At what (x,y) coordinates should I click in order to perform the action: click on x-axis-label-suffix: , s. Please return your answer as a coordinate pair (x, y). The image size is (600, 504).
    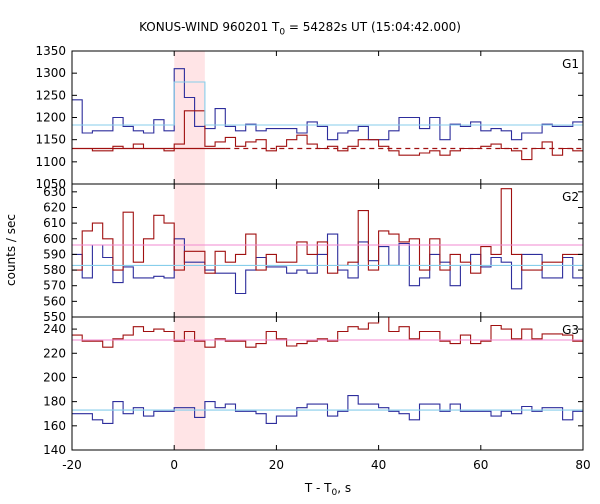
    Looking at the image, I should click on (344, 488).